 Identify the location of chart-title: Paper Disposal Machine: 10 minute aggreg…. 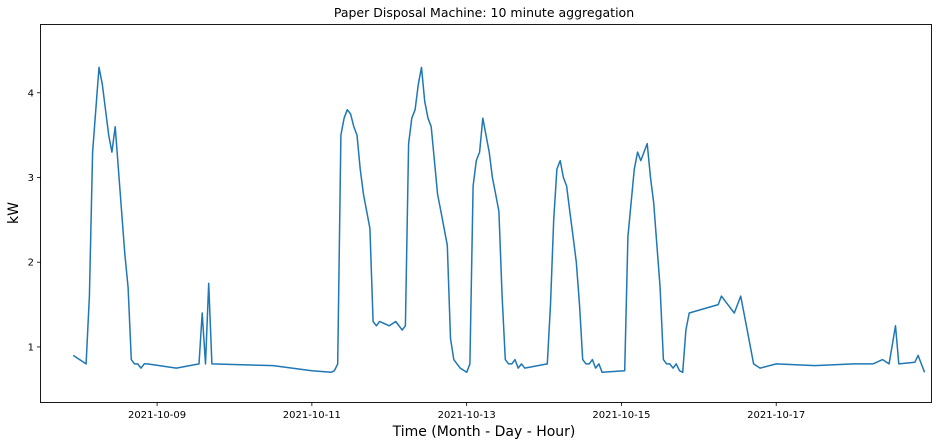
(484, 12).